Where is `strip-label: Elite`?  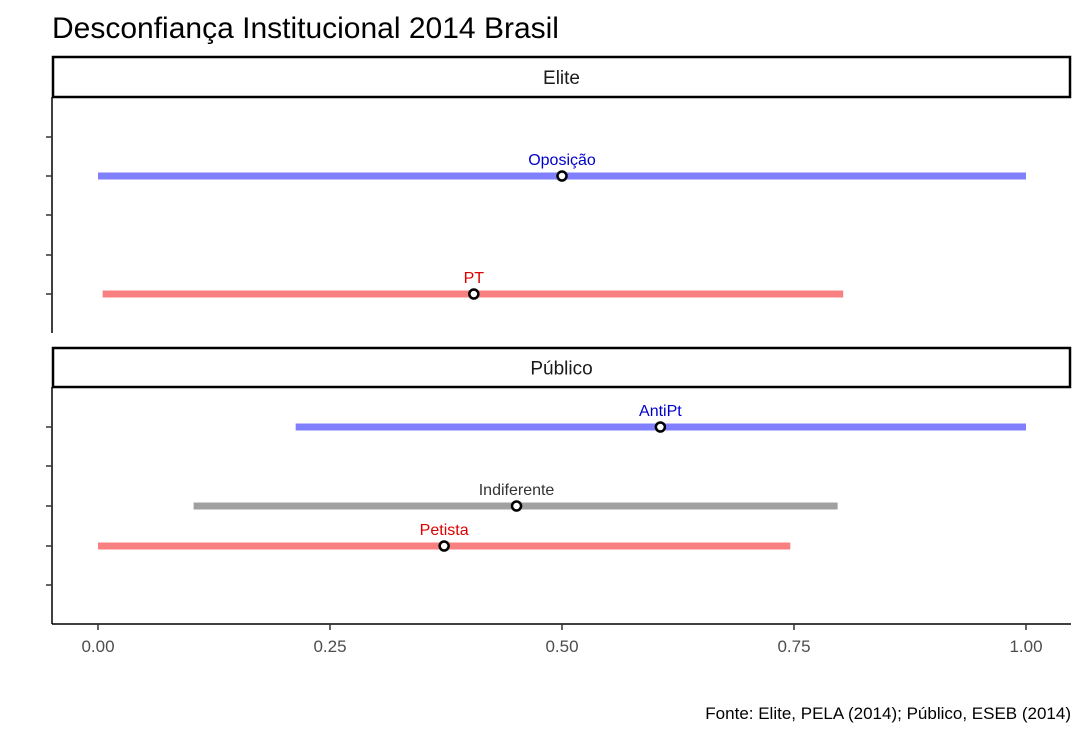
strip-label: Elite is located at coordinates (561, 78).